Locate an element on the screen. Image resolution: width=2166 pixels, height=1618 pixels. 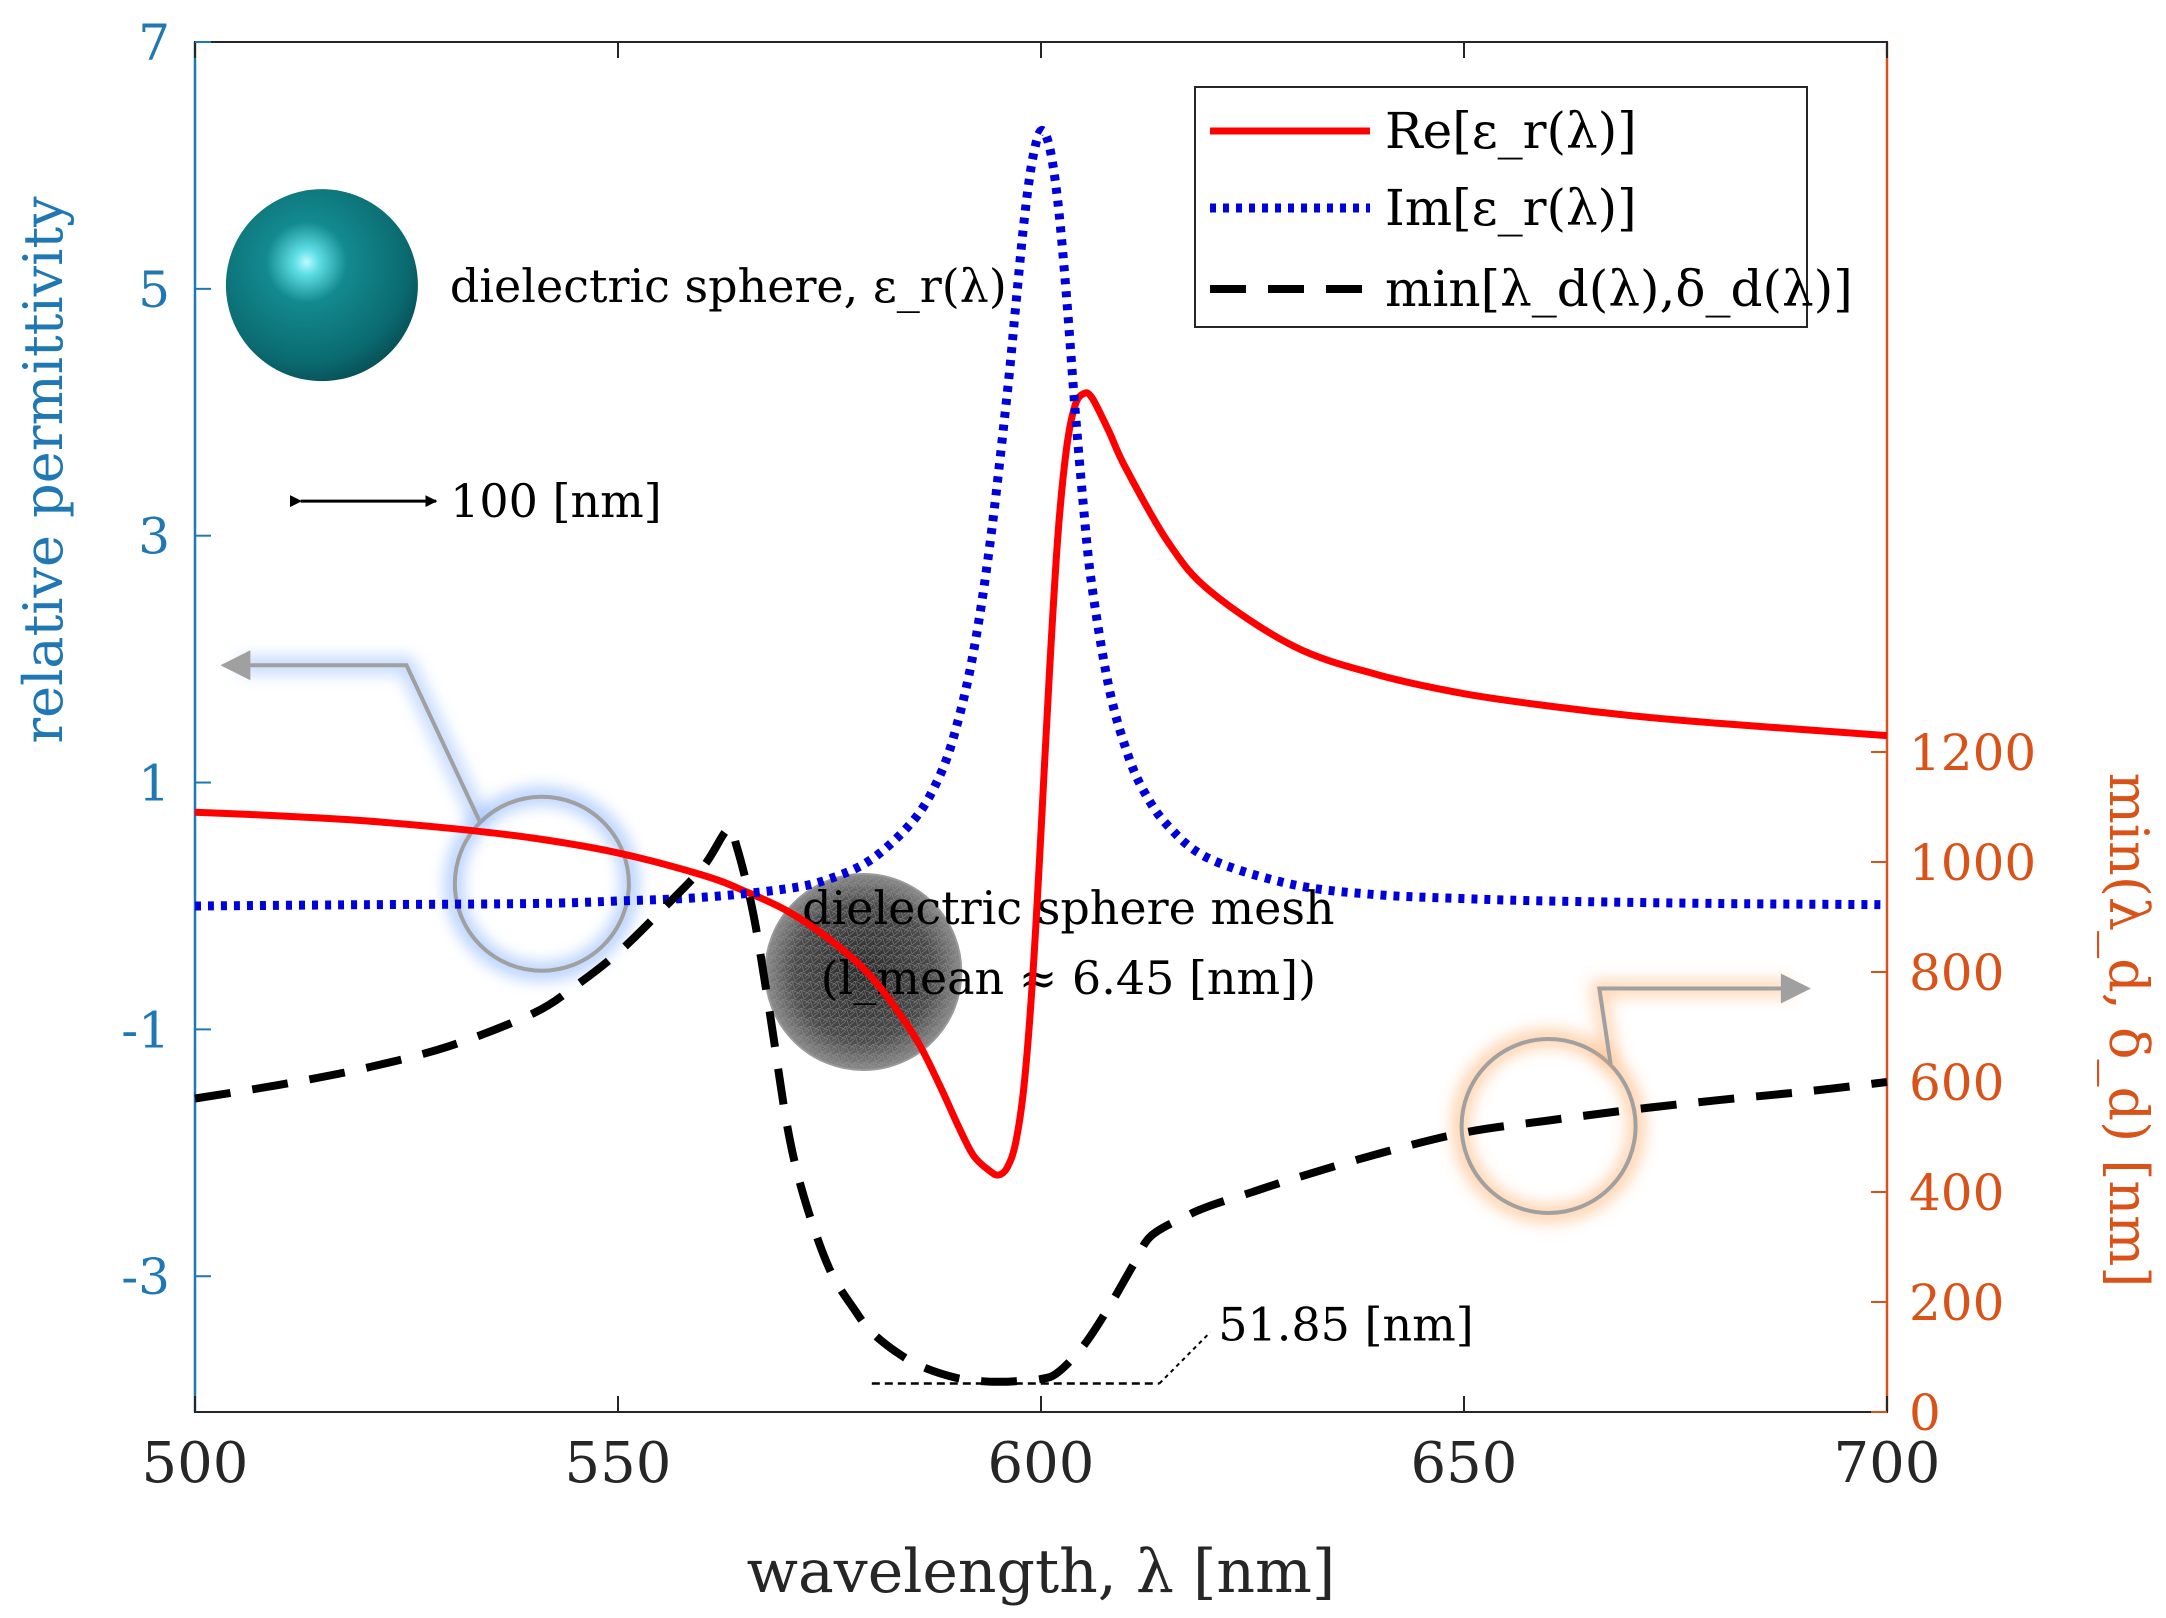
x-axis-label: wavelength, λ [nm] is located at coordinates (1041, 1572).